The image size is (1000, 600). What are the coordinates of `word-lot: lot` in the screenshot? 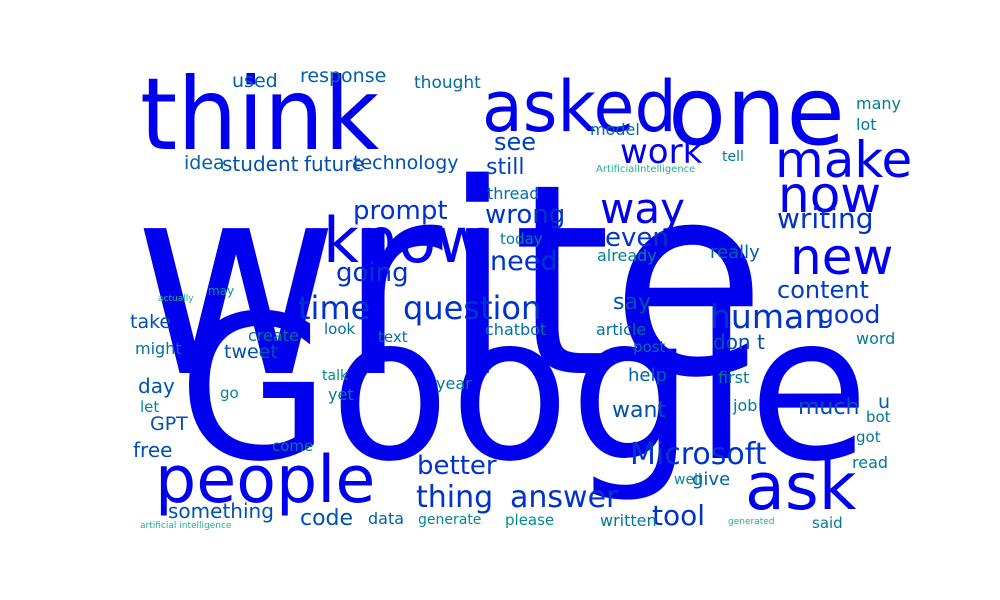 It's located at (866, 124).